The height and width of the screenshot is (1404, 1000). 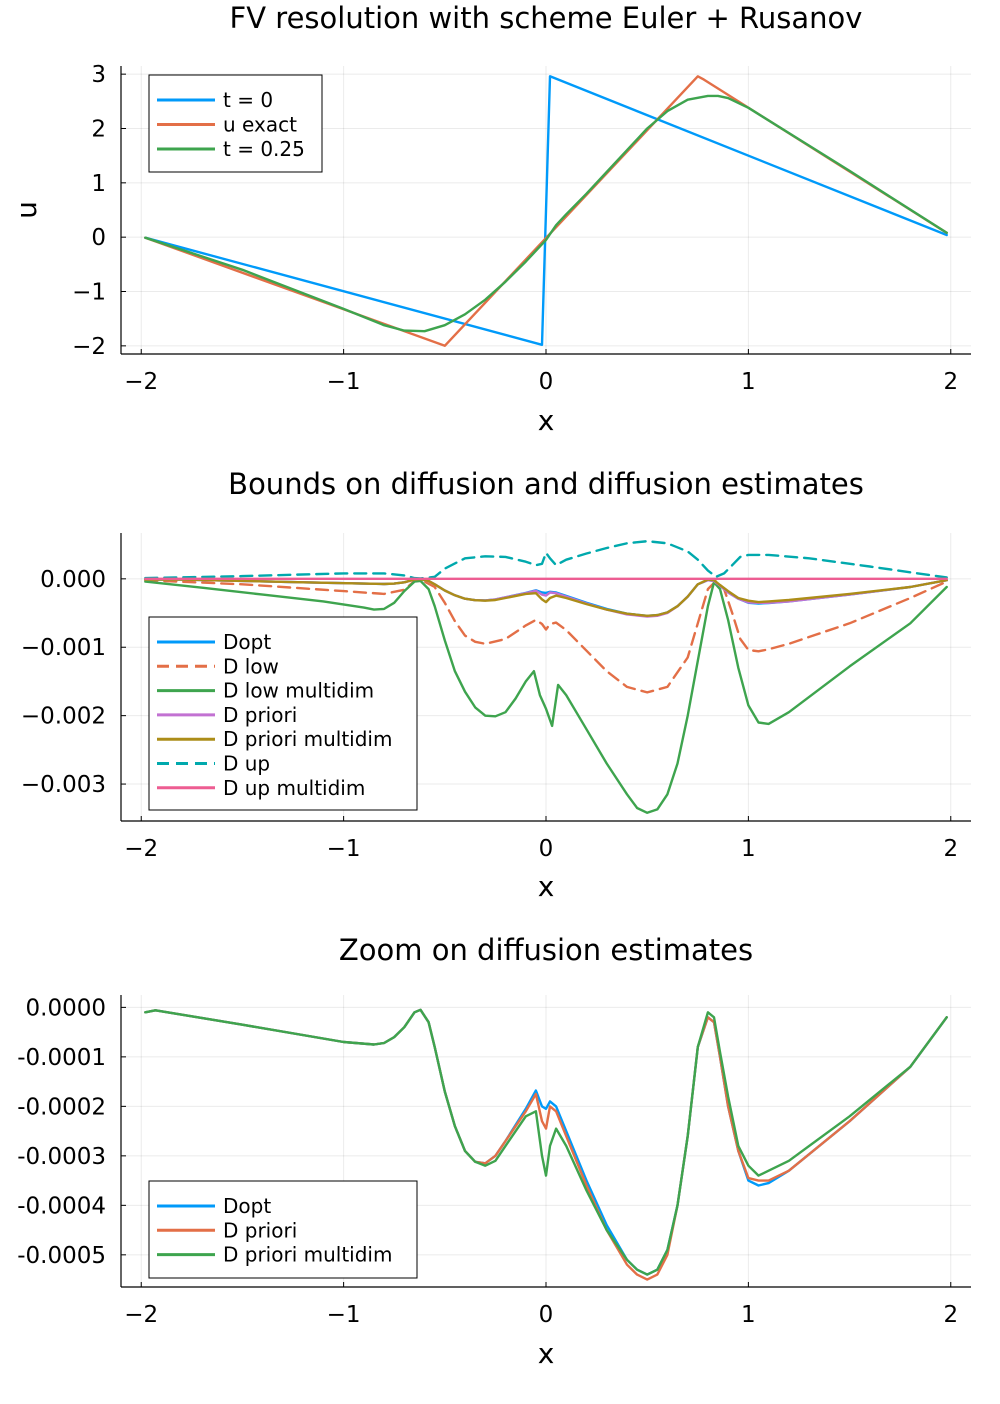 What do you see at coordinates (98, 184) in the screenshot?
I see `y-tick-label: 1` at bounding box center [98, 184].